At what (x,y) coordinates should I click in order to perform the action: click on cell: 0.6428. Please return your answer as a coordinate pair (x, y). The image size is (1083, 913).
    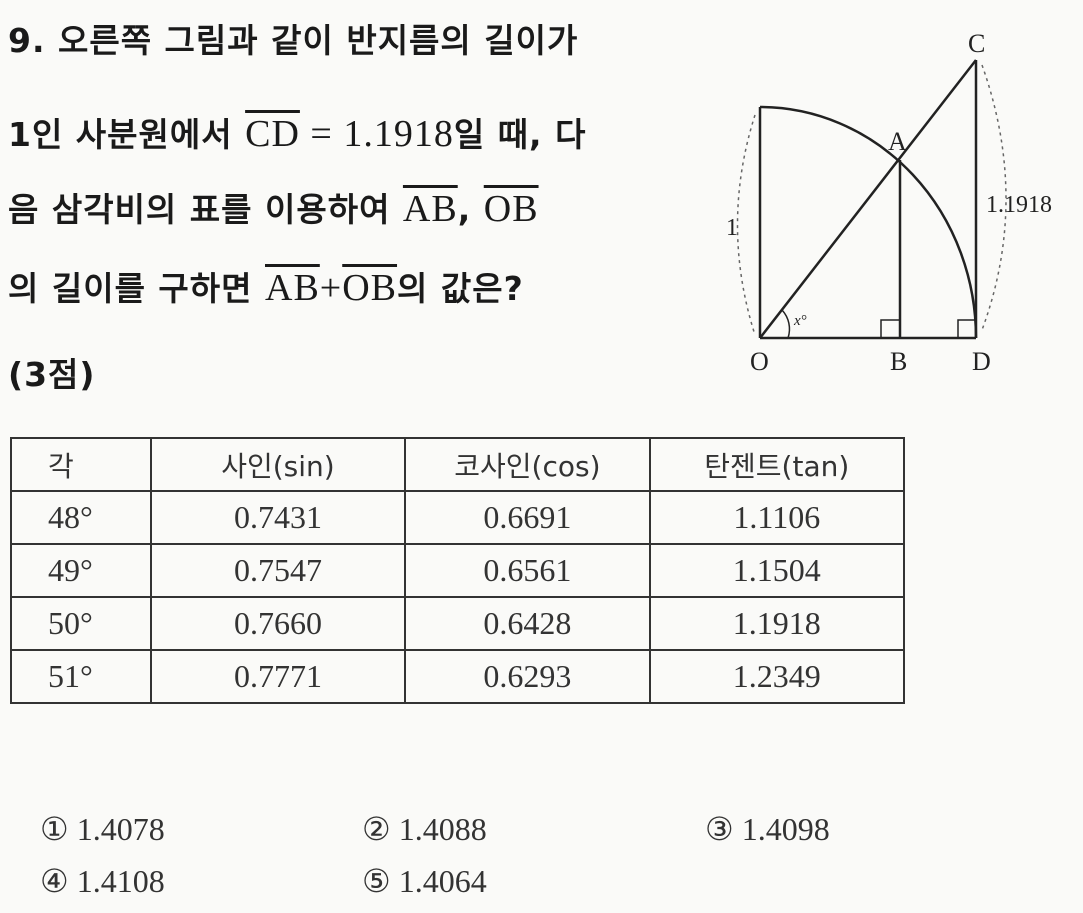
    Looking at the image, I should click on (527, 623).